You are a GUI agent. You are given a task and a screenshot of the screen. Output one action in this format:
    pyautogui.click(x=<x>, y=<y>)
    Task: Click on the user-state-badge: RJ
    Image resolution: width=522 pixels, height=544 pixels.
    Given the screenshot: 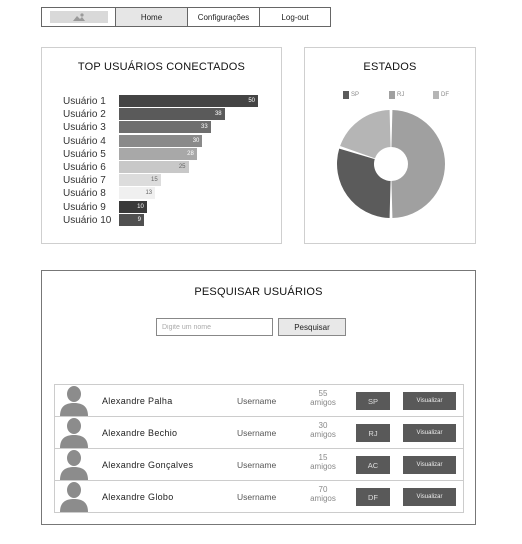 What is the action you would take?
    pyautogui.click(x=373, y=433)
    